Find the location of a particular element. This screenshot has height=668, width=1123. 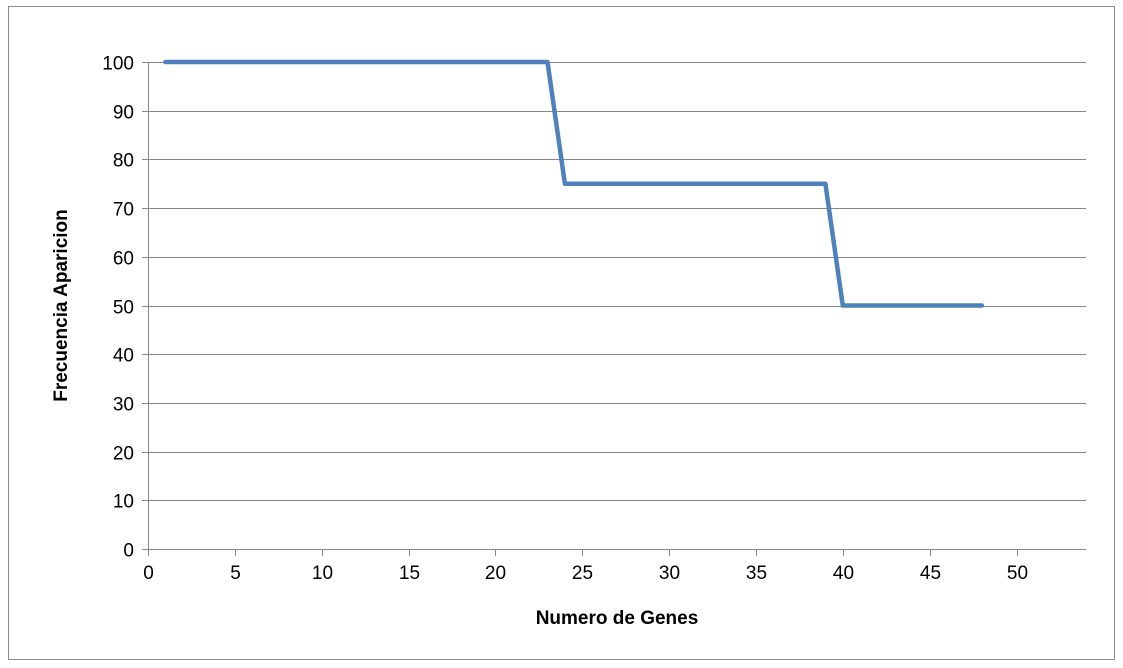

x-tick-label: 0 is located at coordinates (148, 573).